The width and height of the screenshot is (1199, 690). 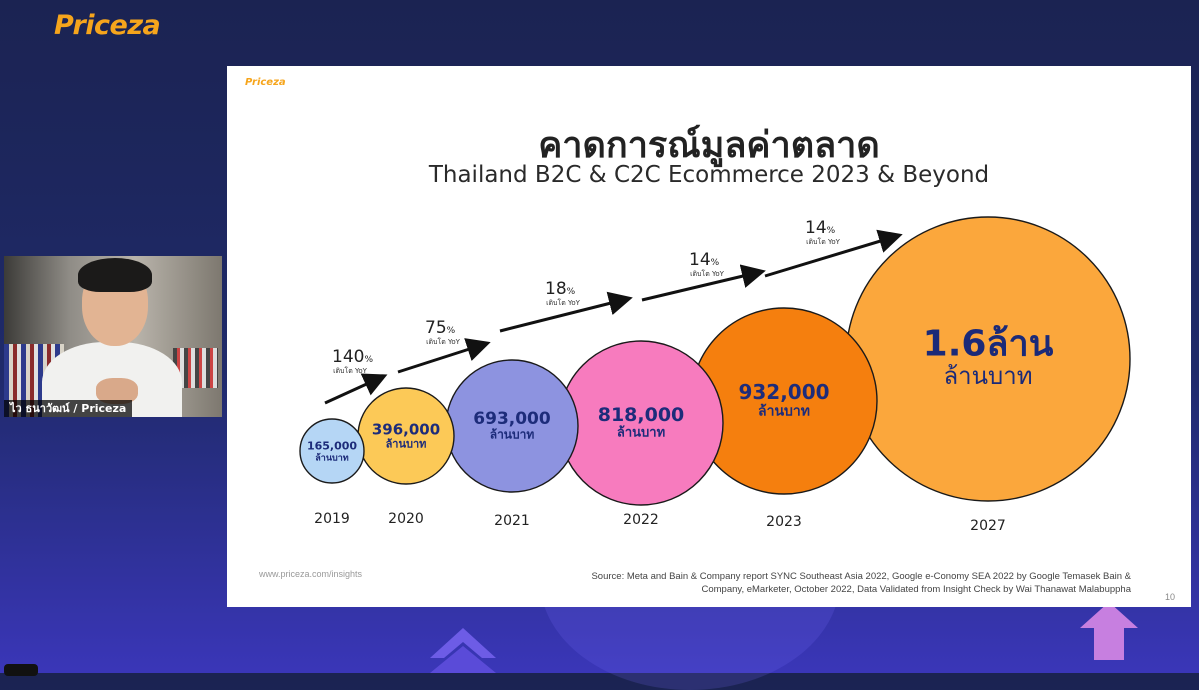 What do you see at coordinates (406, 519) in the screenshot?
I see `year-label-2020: 2020` at bounding box center [406, 519].